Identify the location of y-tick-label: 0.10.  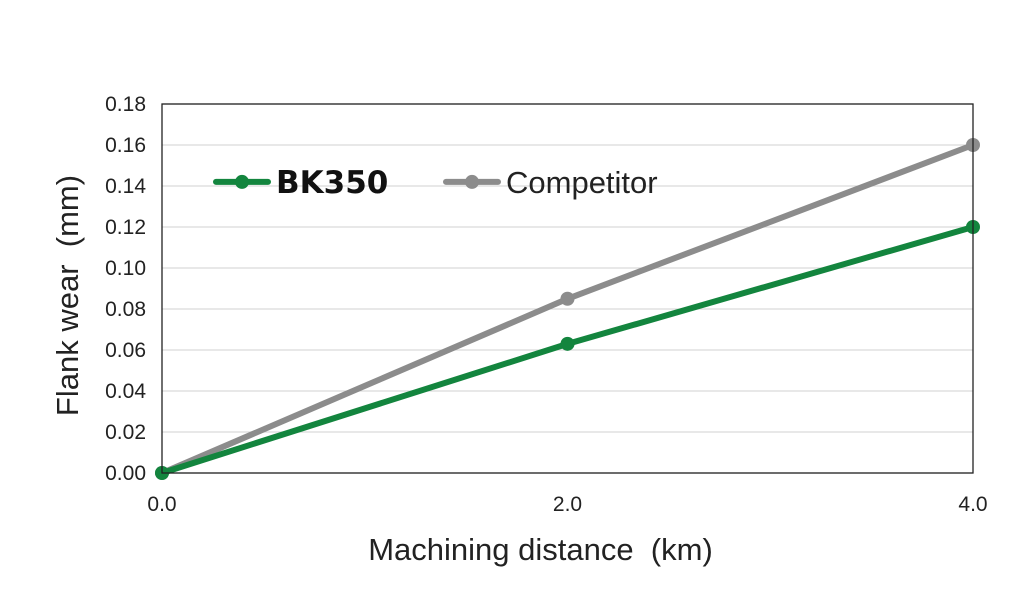
(125, 268).